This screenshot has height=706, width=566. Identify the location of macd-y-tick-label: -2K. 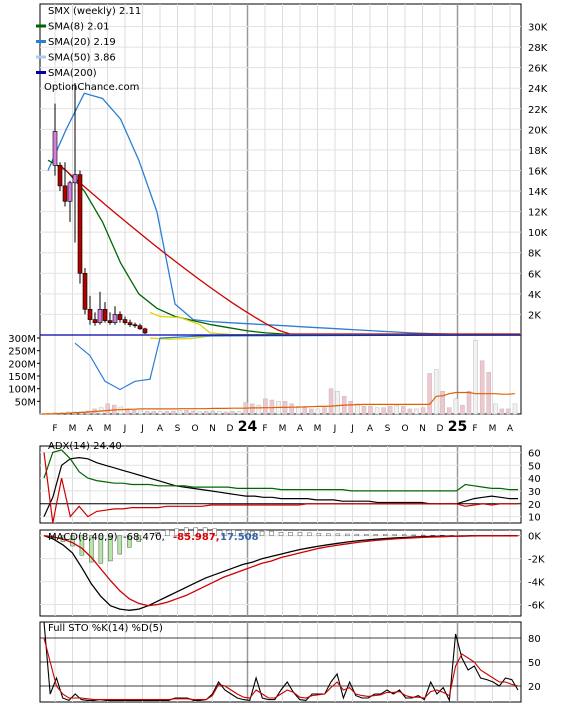
(536, 560).